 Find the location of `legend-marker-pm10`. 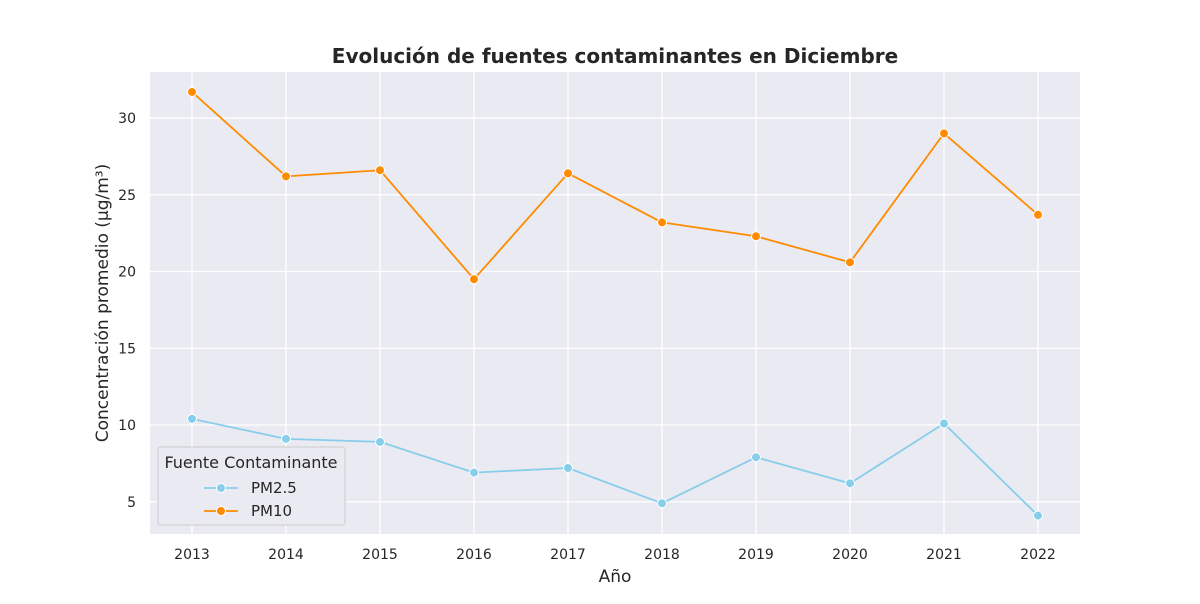

legend-marker-pm10 is located at coordinates (221, 511).